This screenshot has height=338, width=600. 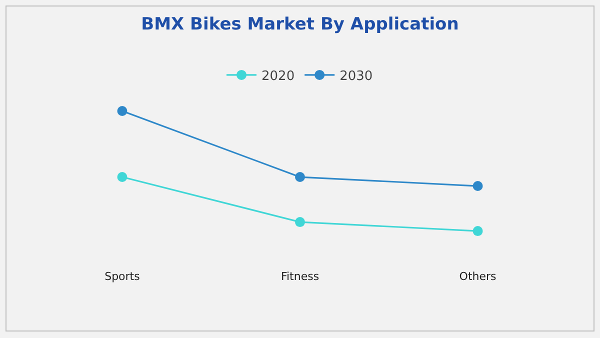 What do you see at coordinates (122, 276) in the screenshot?
I see `x-tick-label: Sports` at bounding box center [122, 276].